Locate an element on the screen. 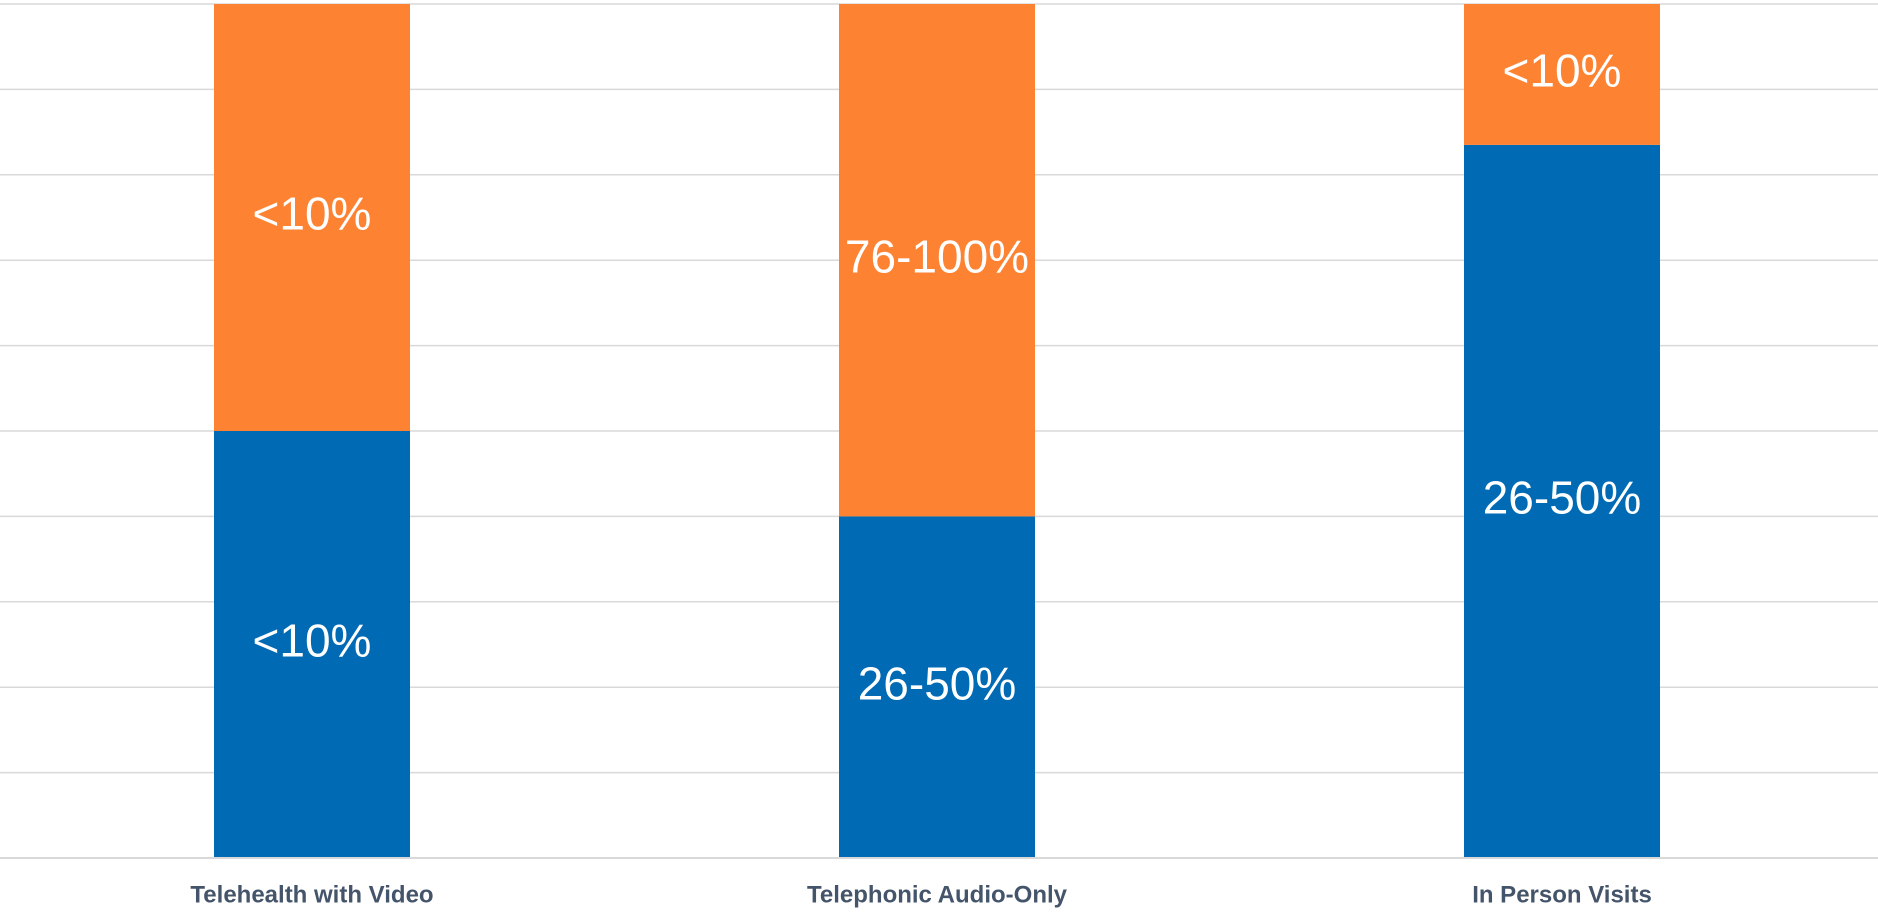  segment-label-2-1: 26-50% is located at coordinates (937, 683).